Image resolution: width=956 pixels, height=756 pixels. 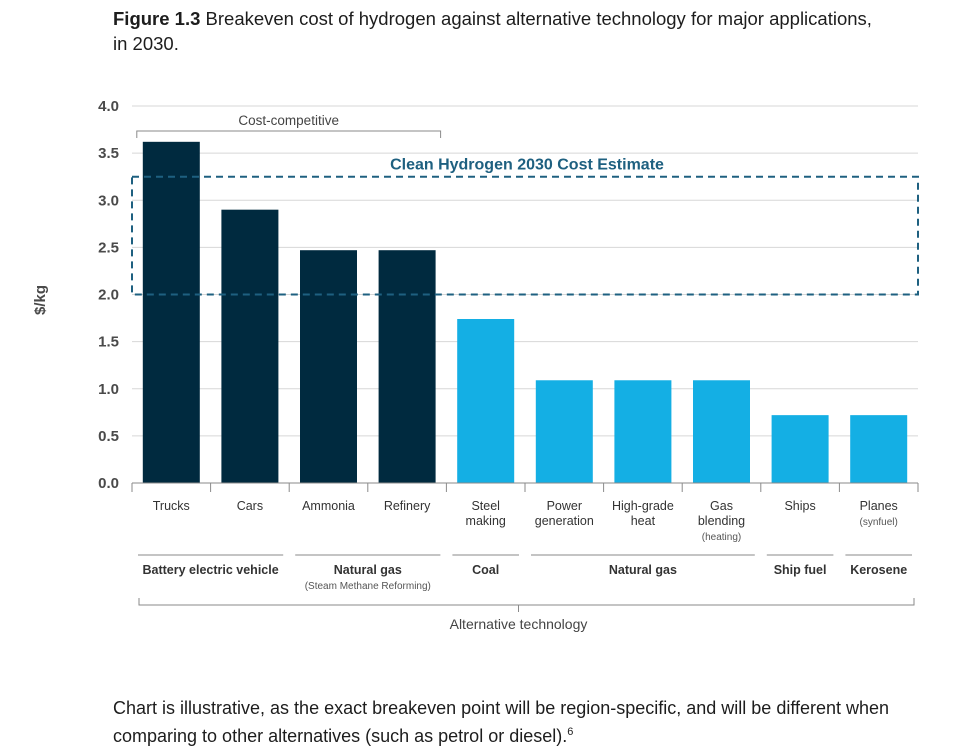 I want to click on category-label: Refinery, so click(x=407, y=506).